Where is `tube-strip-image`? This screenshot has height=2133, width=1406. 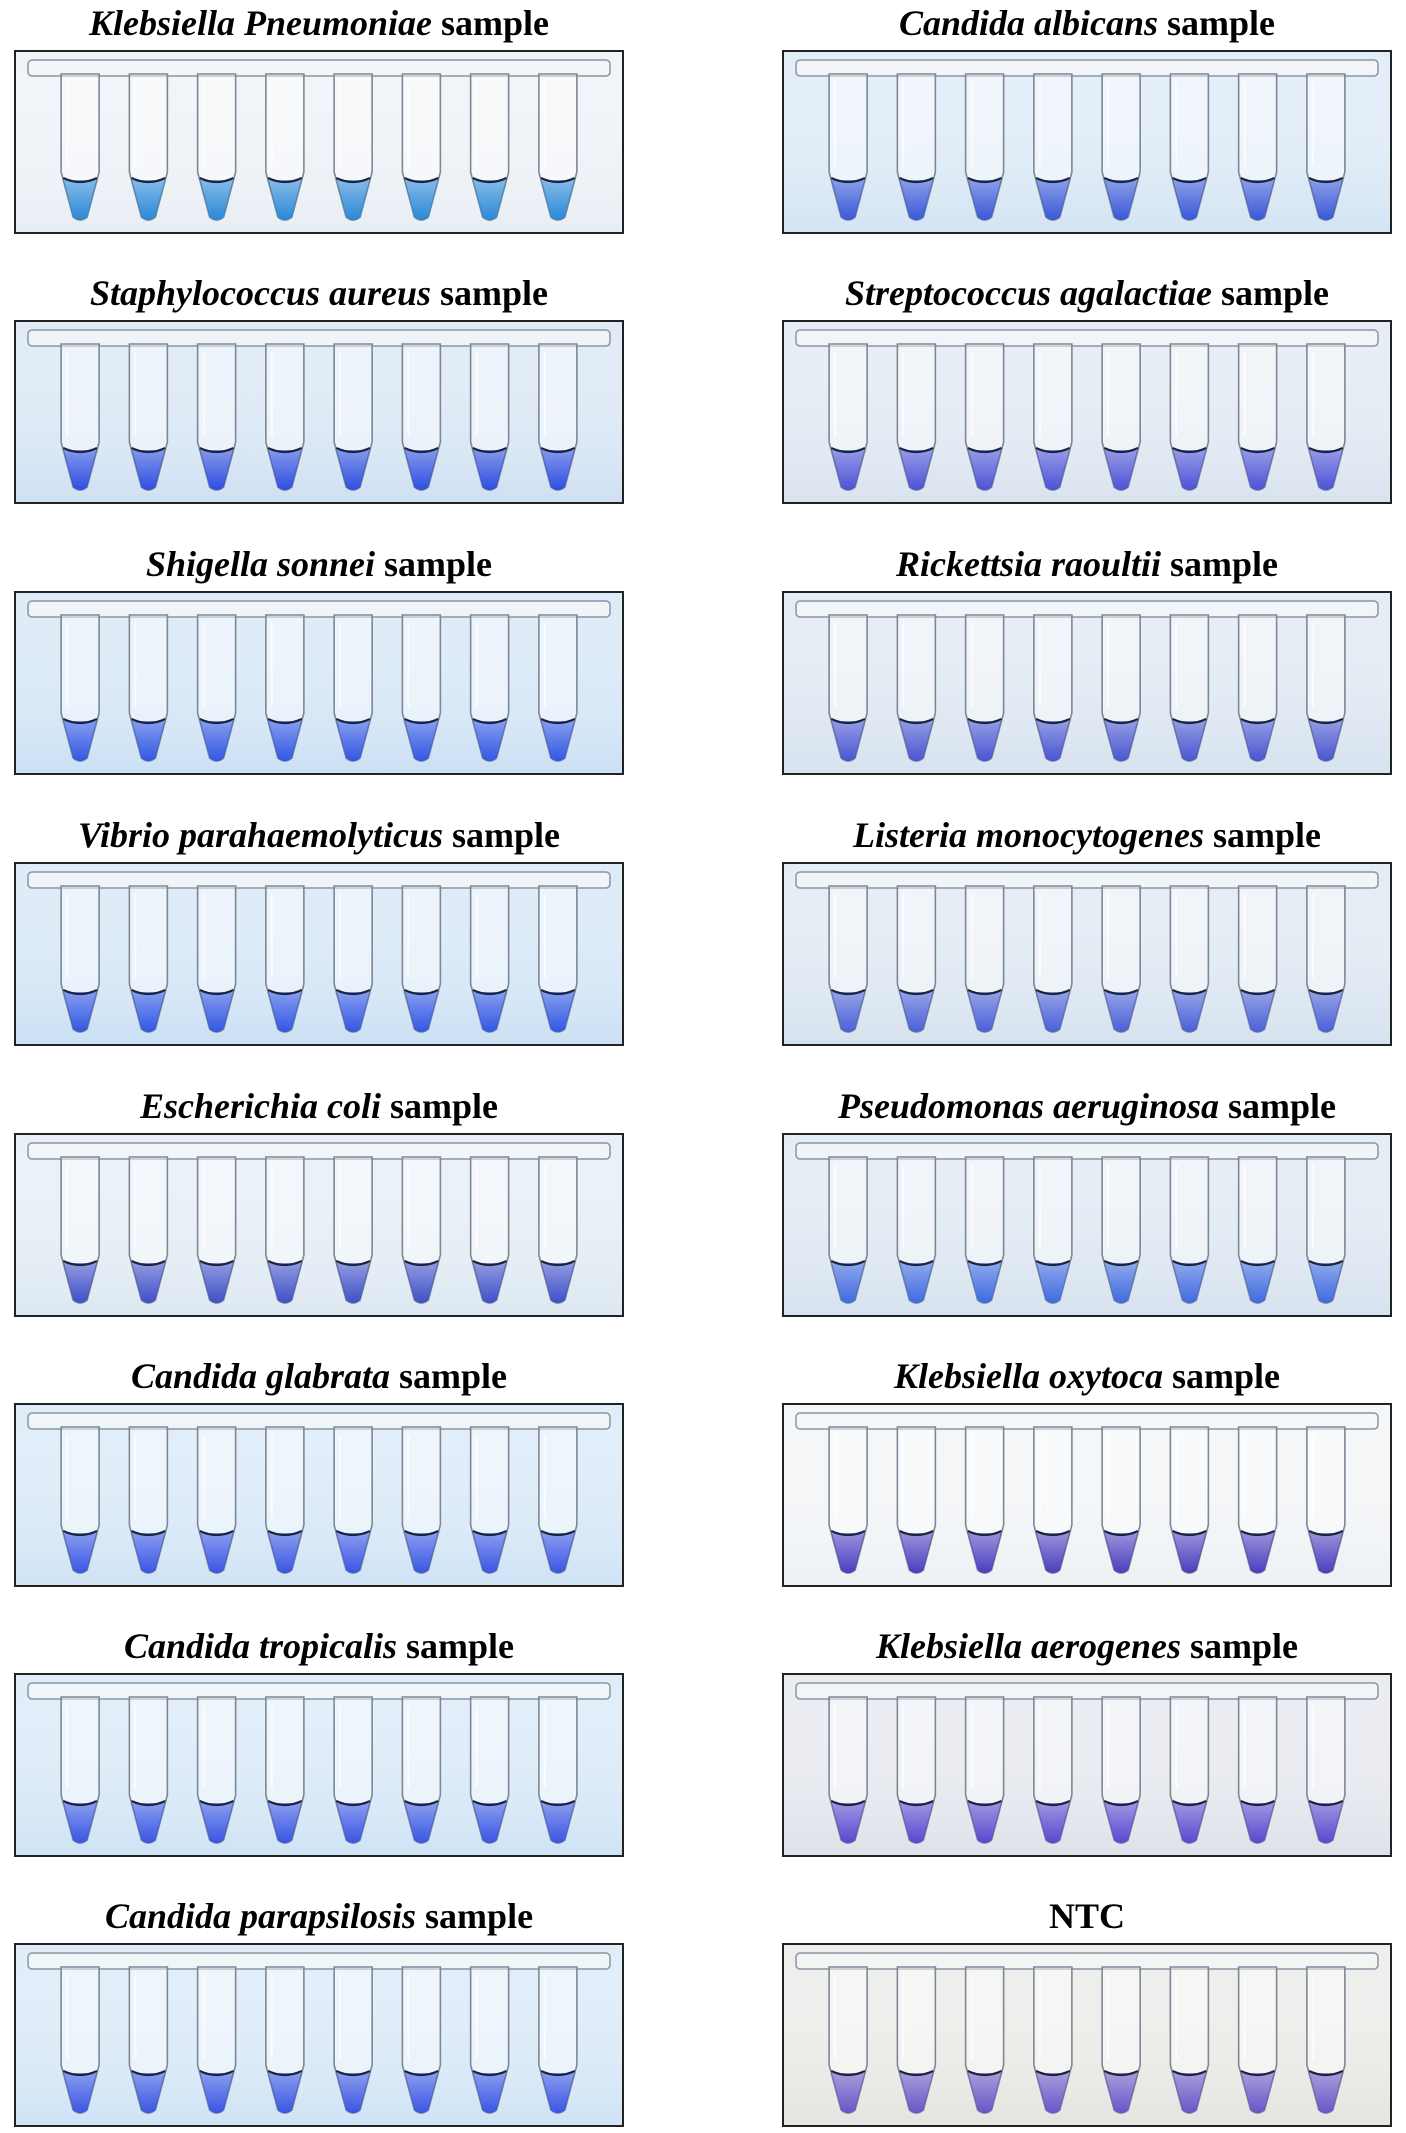
tube-strip-image is located at coordinates (319, 1225).